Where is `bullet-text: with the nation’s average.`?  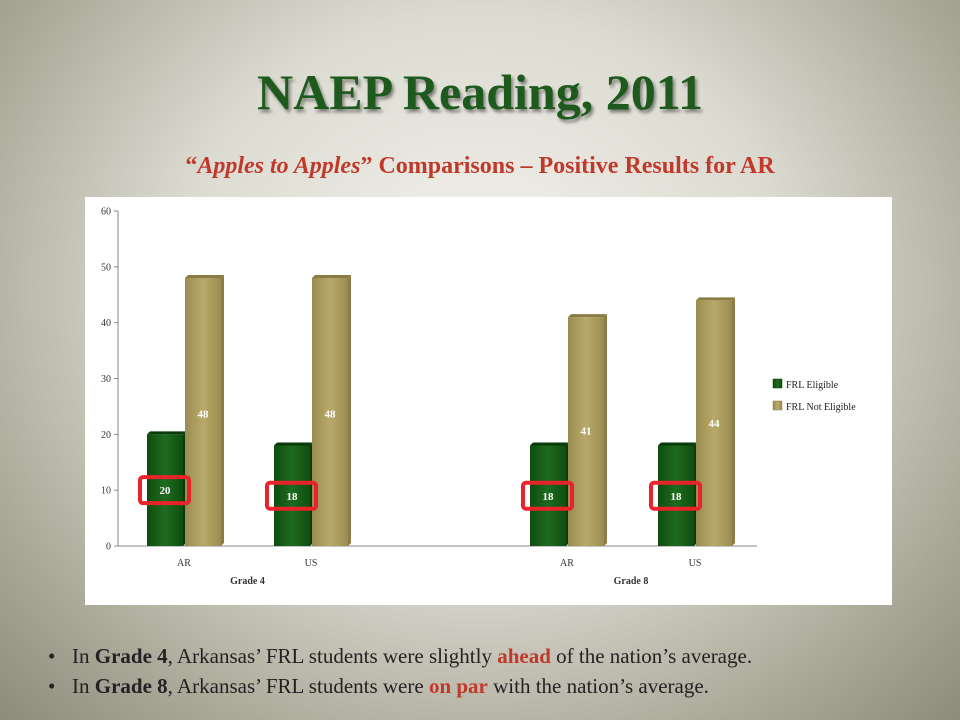 bullet-text: with the nation’s average. is located at coordinates (598, 686).